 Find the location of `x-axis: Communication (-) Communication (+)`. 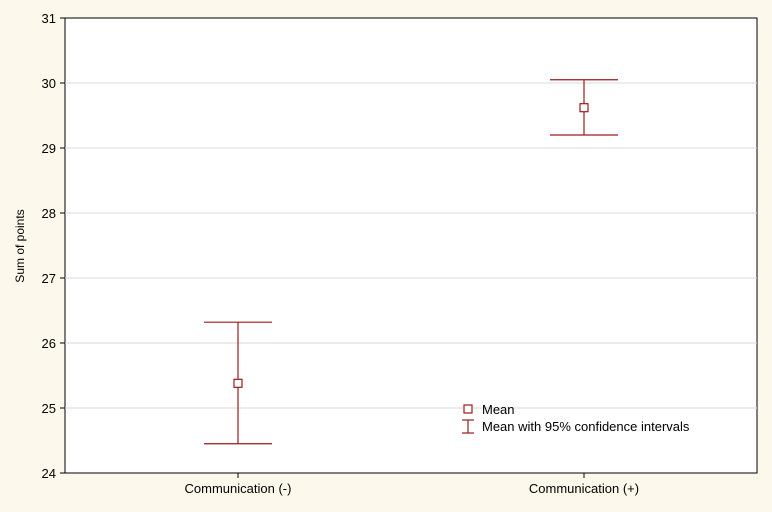

x-axis: Communication (-) Communication (+) is located at coordinates (412, 484).